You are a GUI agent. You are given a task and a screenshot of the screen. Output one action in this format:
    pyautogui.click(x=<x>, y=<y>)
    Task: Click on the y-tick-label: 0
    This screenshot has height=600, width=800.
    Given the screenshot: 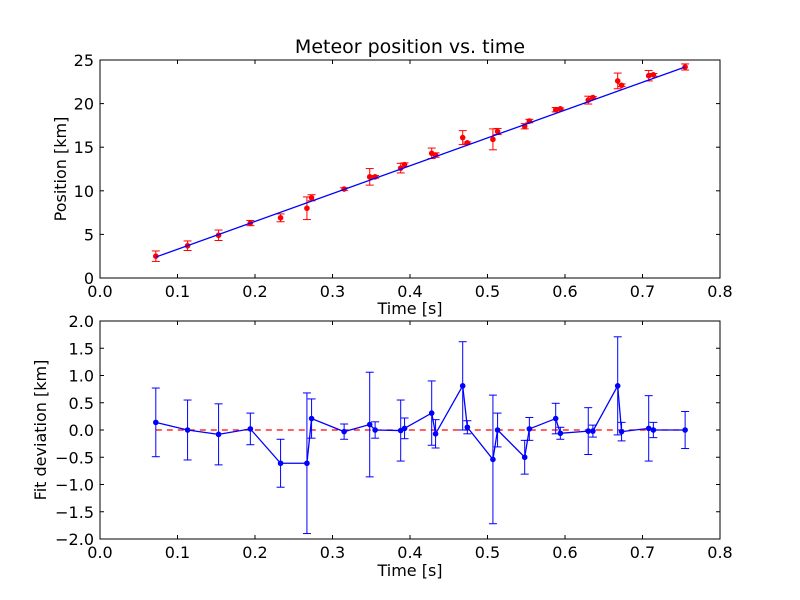 What is the action you would take?
    pyautogui.click(x=89, y=278)
    